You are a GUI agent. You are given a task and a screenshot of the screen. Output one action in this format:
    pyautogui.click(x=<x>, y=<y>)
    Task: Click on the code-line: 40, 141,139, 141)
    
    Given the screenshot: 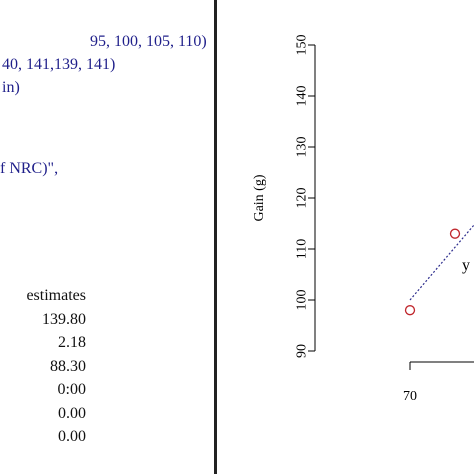 What is the action you would take?
    pyautogui.click(x=59, y=64)
    